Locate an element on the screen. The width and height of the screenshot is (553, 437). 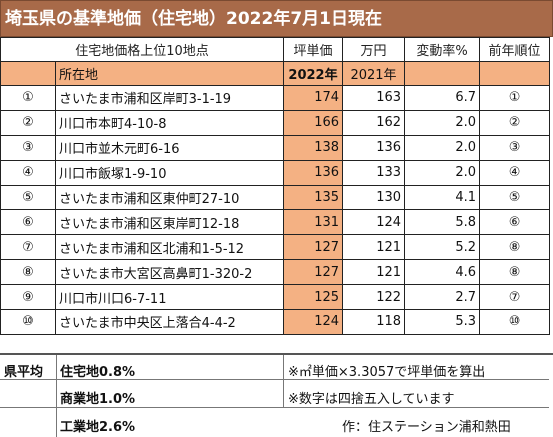
change-rate-cell: 5.2 is located at coordinates (442, 247).